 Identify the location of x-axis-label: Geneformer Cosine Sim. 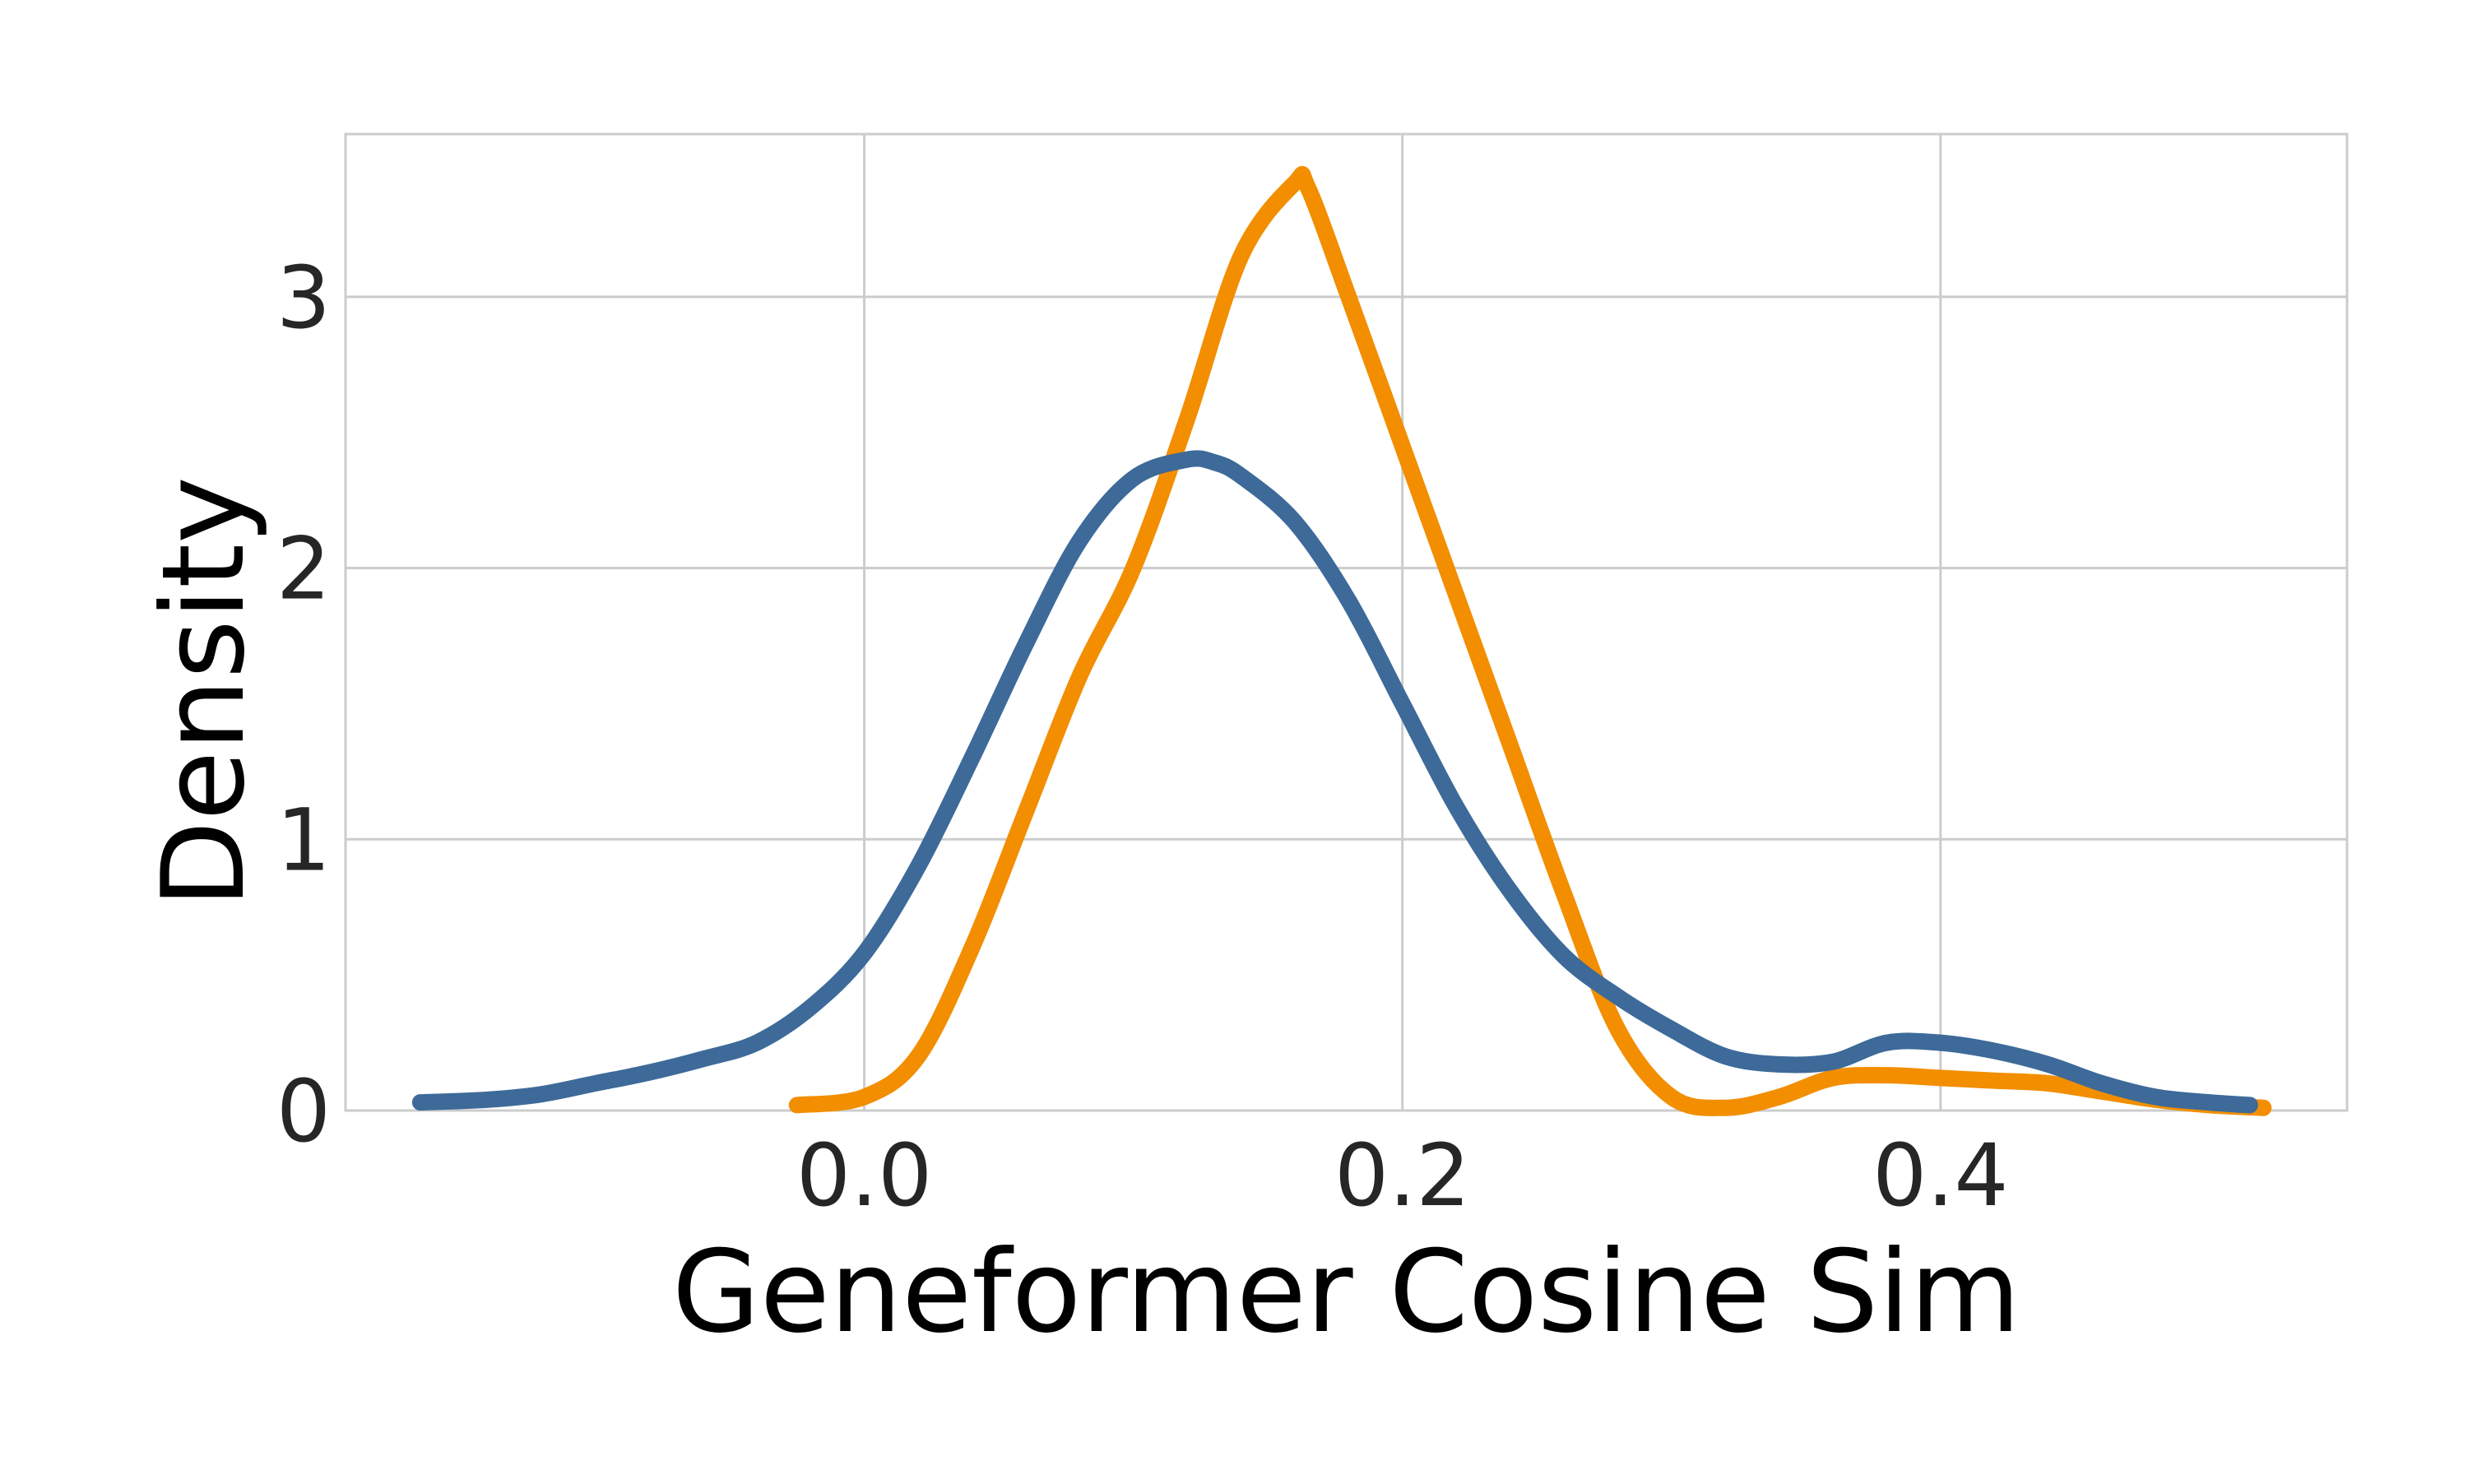
(1346, 1292).